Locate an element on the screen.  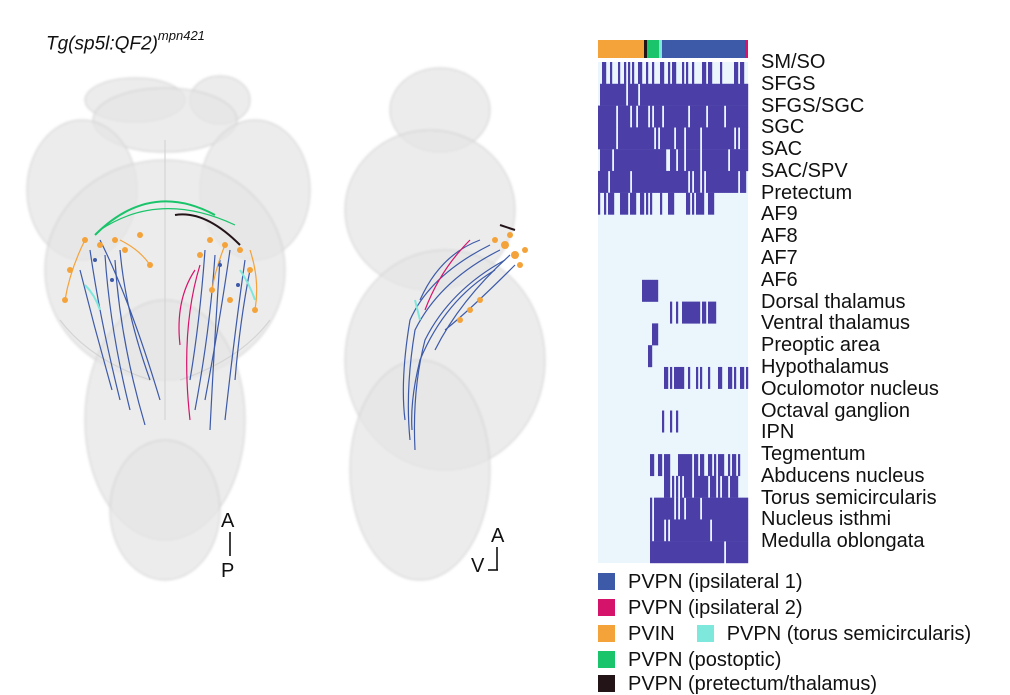
region-label: SFGS/SGC is located at coordinates (813, 105).